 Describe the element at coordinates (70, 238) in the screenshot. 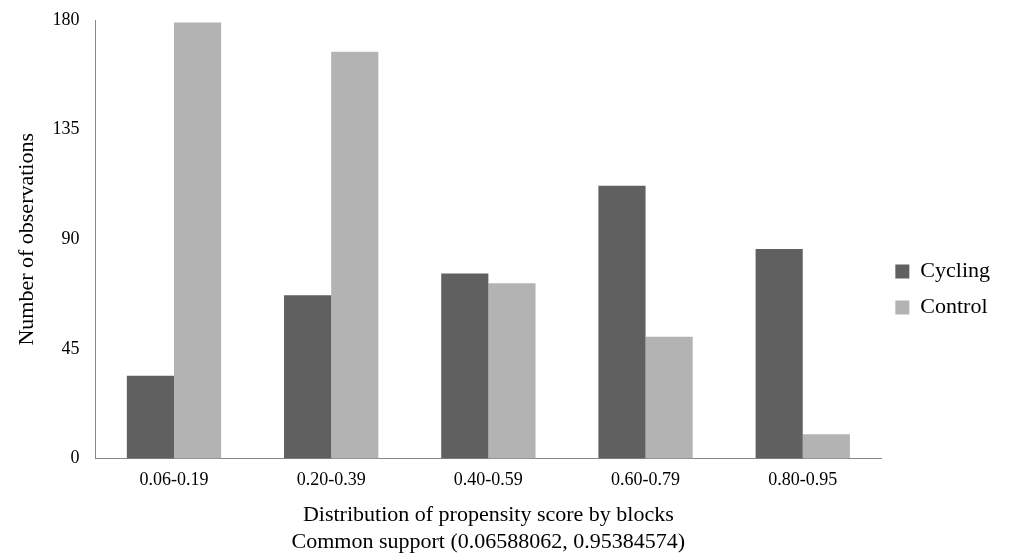

I see `y-tick-label: 90` at that location.